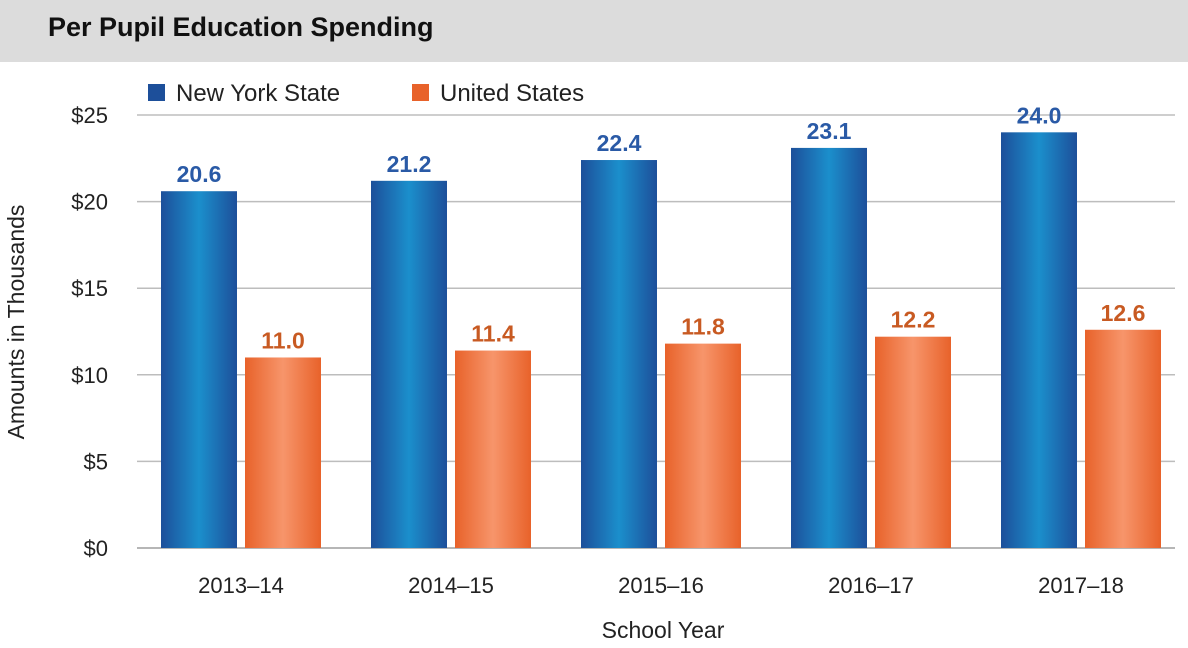 The width and height of the screenshot is (1188, 648). Describe the element at coordinates (663, 630) in the screenshot. I see `x-axis-title: School Year` at that location.